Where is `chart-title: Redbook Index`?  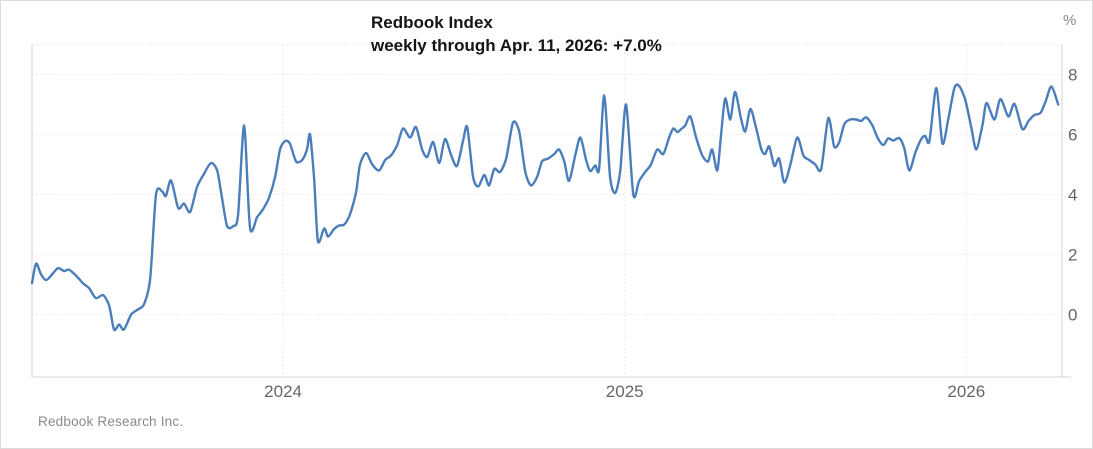 chart-title: Redbook Index is located at coordinates (432, 22).